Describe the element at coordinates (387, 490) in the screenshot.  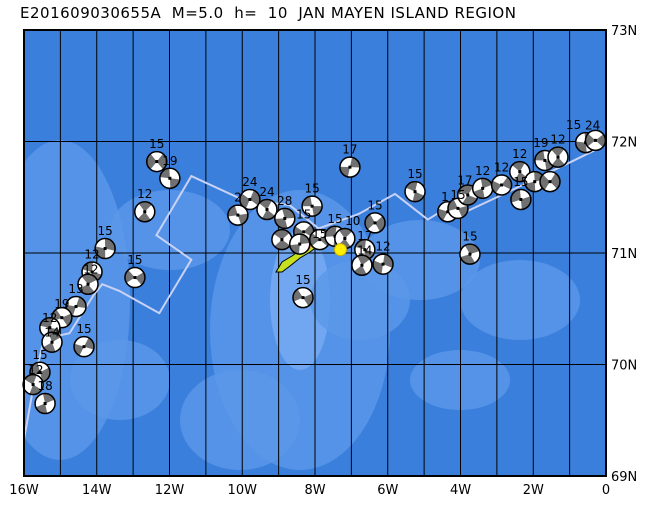
I see `longitude-label: 6W` at that location.